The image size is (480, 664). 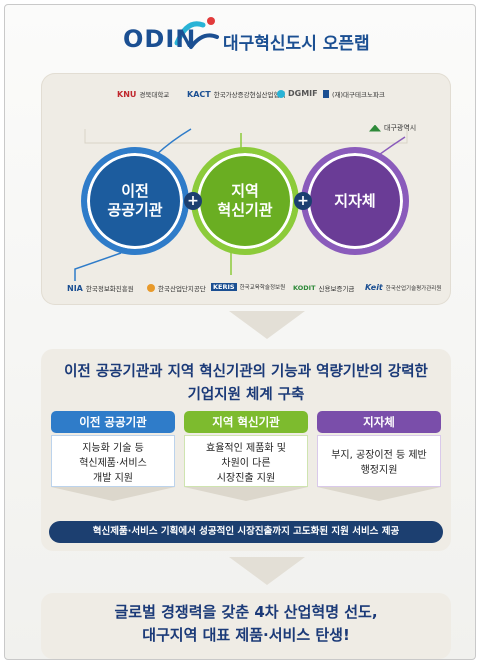 I want to click on partner-name: 한국정보화진흥원, so click(x=109, y=289).